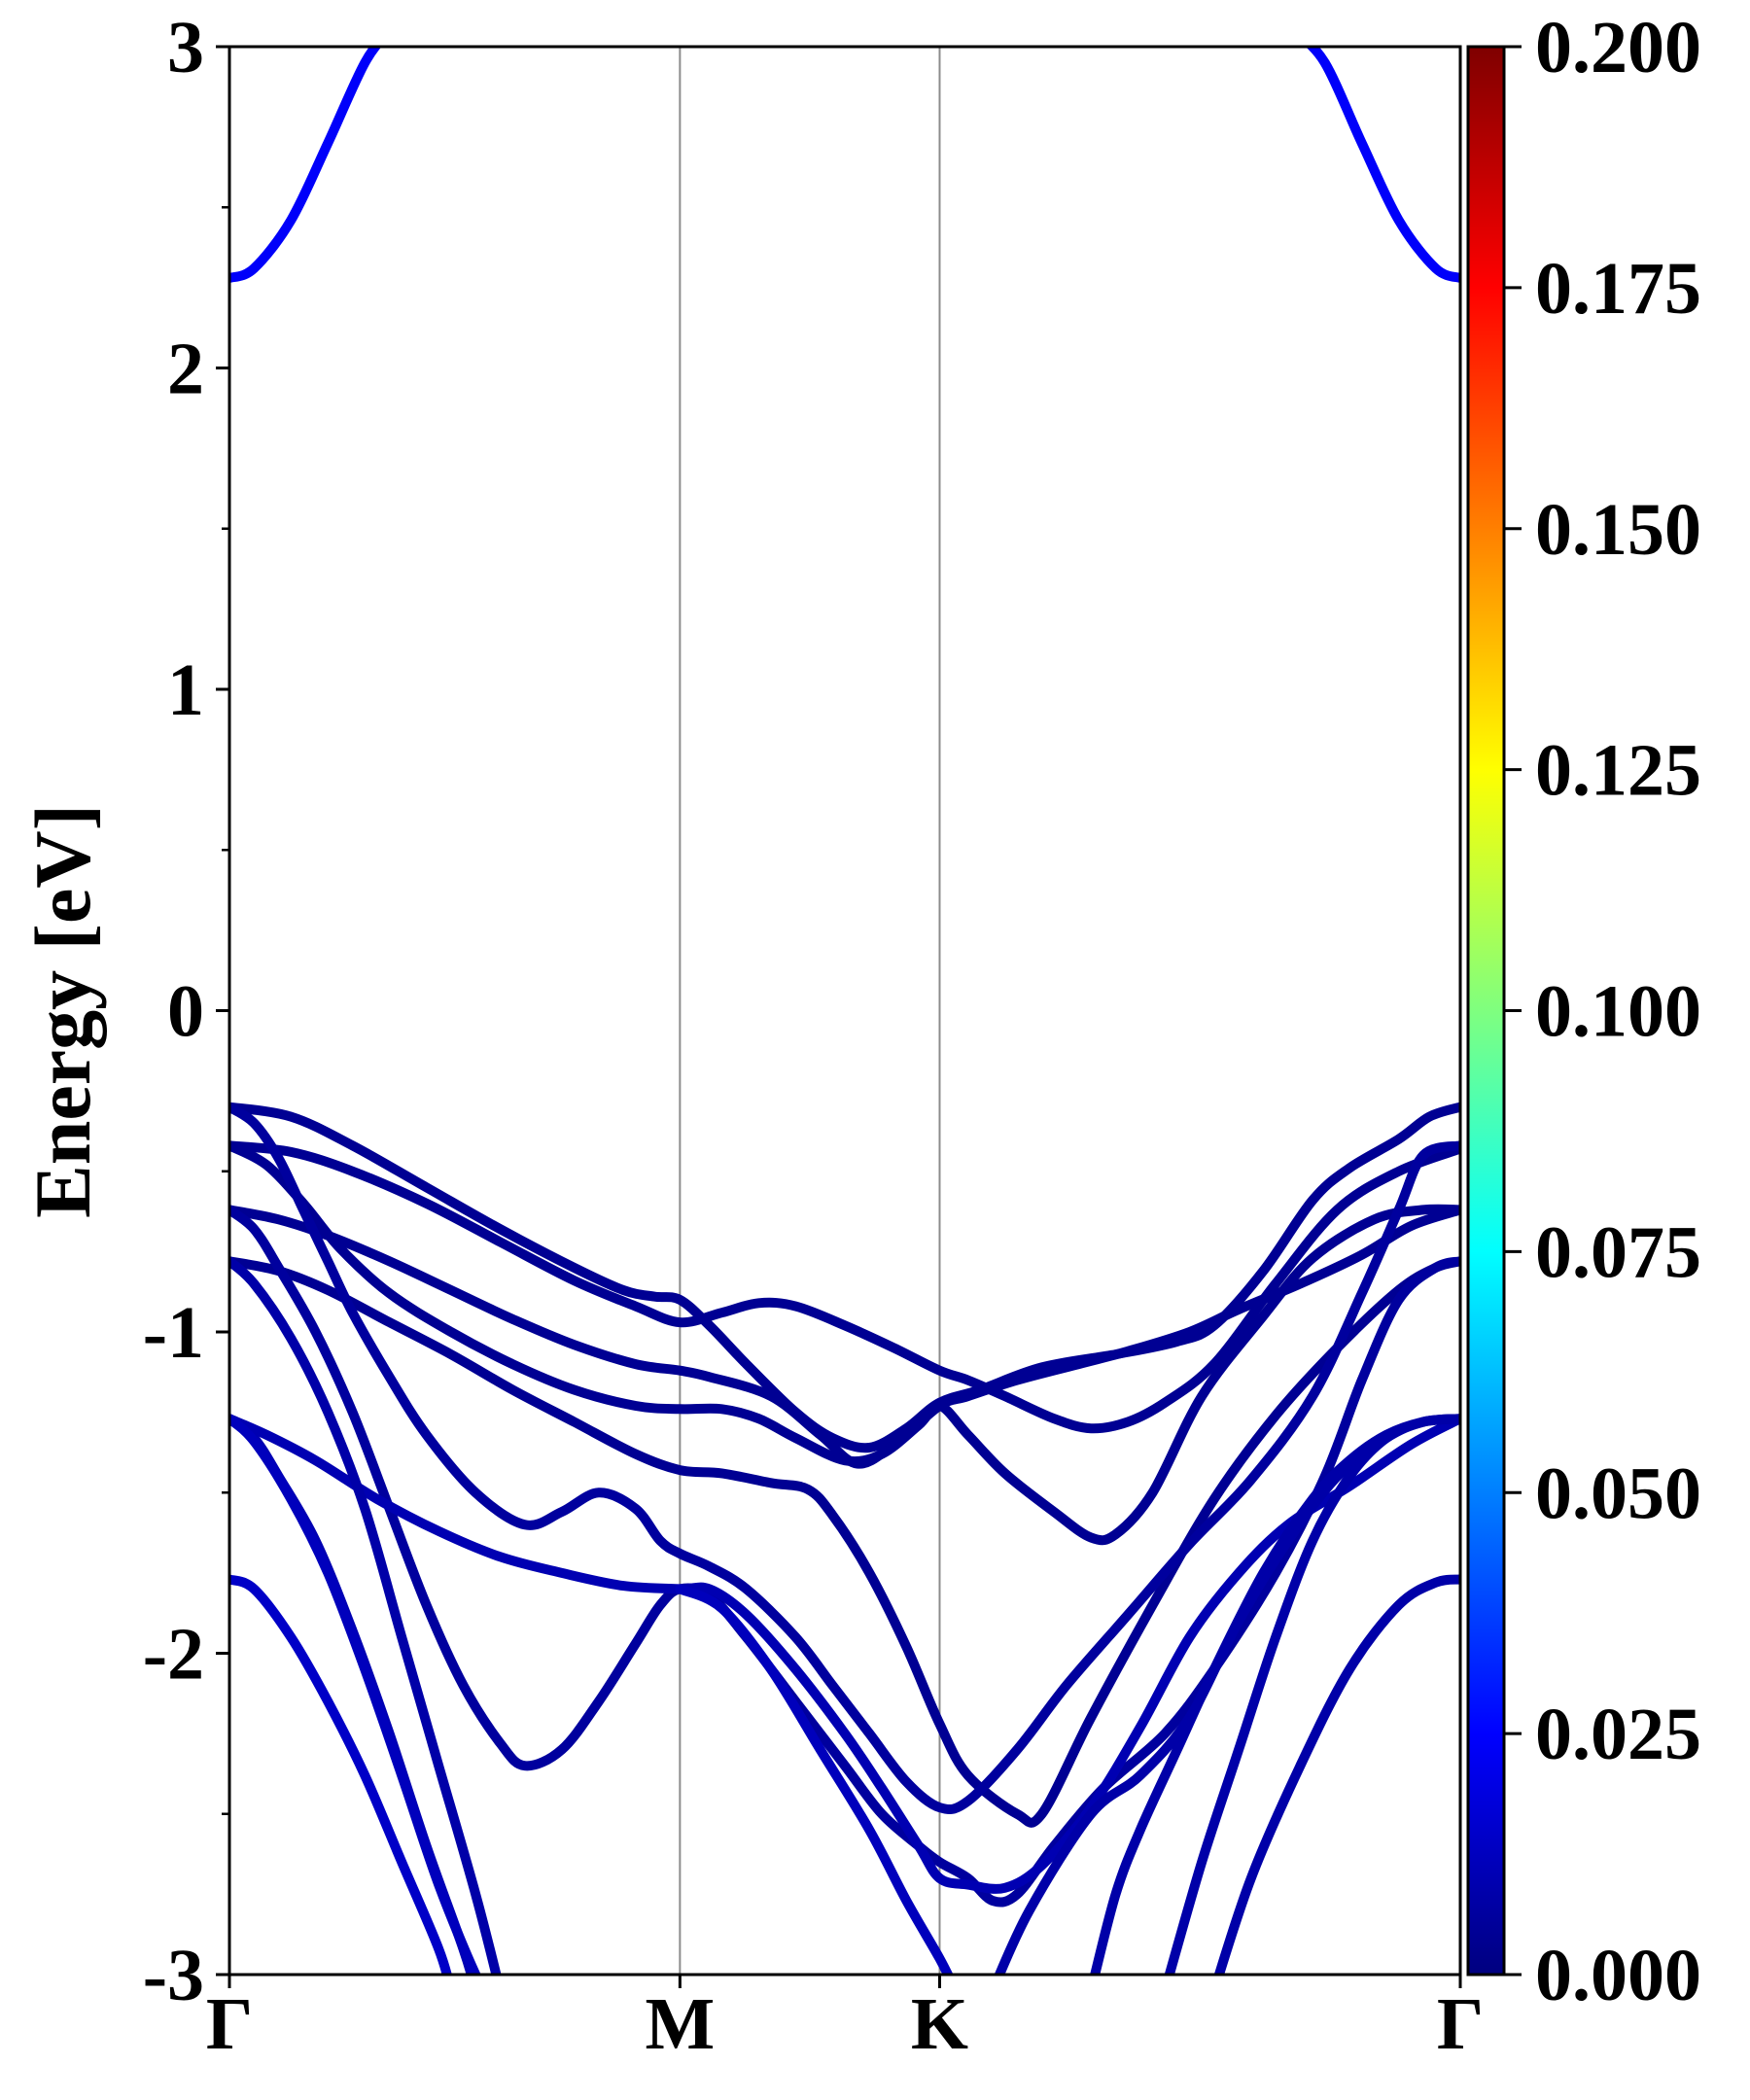  Describe the element at coordinates (173, 1333) in the screenshot. I see `y-tick-label: -1` at that location.